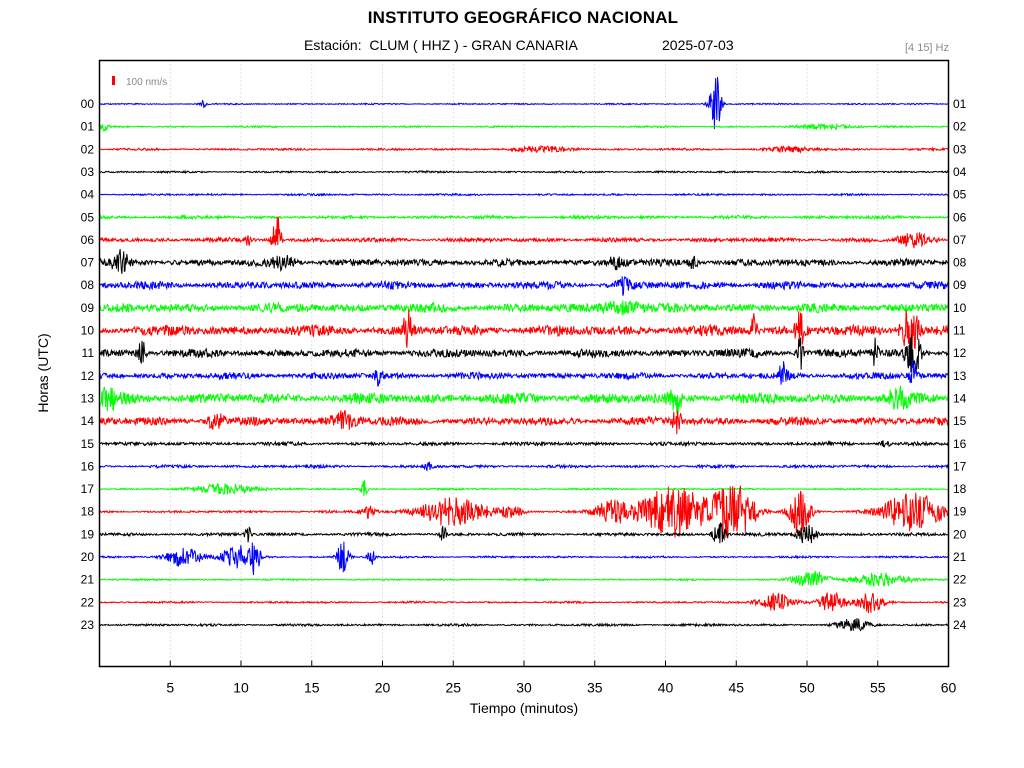 This screenshot has height=768, width=1024. What do you see at coordinates (960, 602) in the screenshot?
I see `hour-label-right: 23` at bounding box center [960, 602].